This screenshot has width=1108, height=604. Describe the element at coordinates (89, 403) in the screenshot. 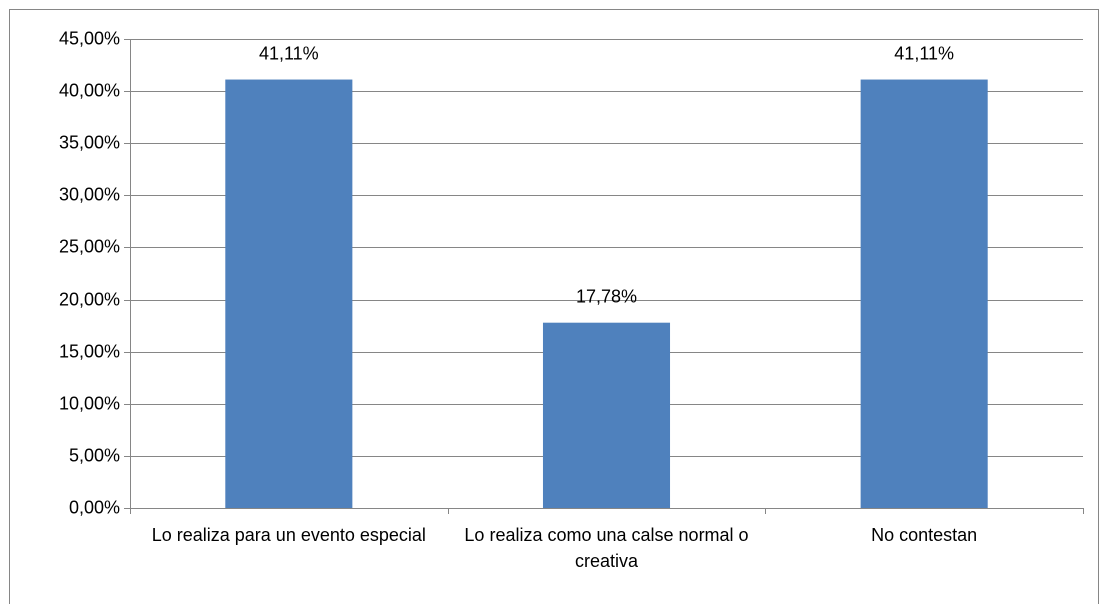

I see `y-tick-label: 10,00%` at that location.